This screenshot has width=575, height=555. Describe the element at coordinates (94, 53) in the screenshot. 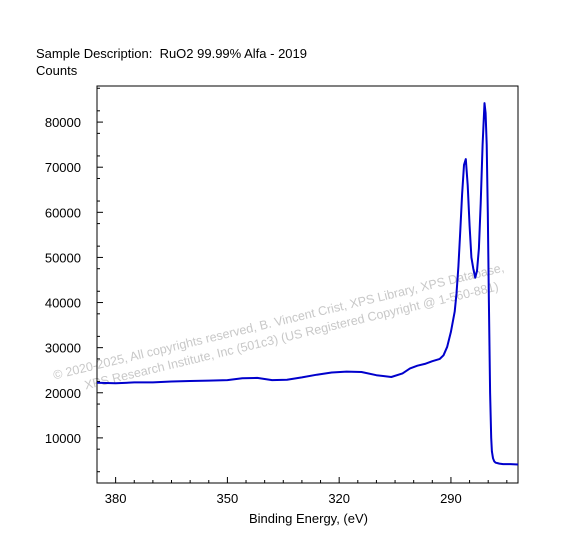

I see `sample-description-label: Sample Description:` at that location.